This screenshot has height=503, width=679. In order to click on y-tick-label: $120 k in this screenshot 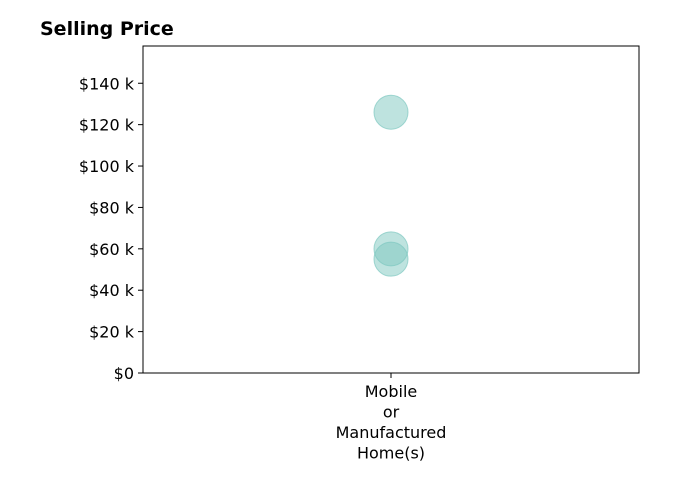, I will do `click(107, 125)`.